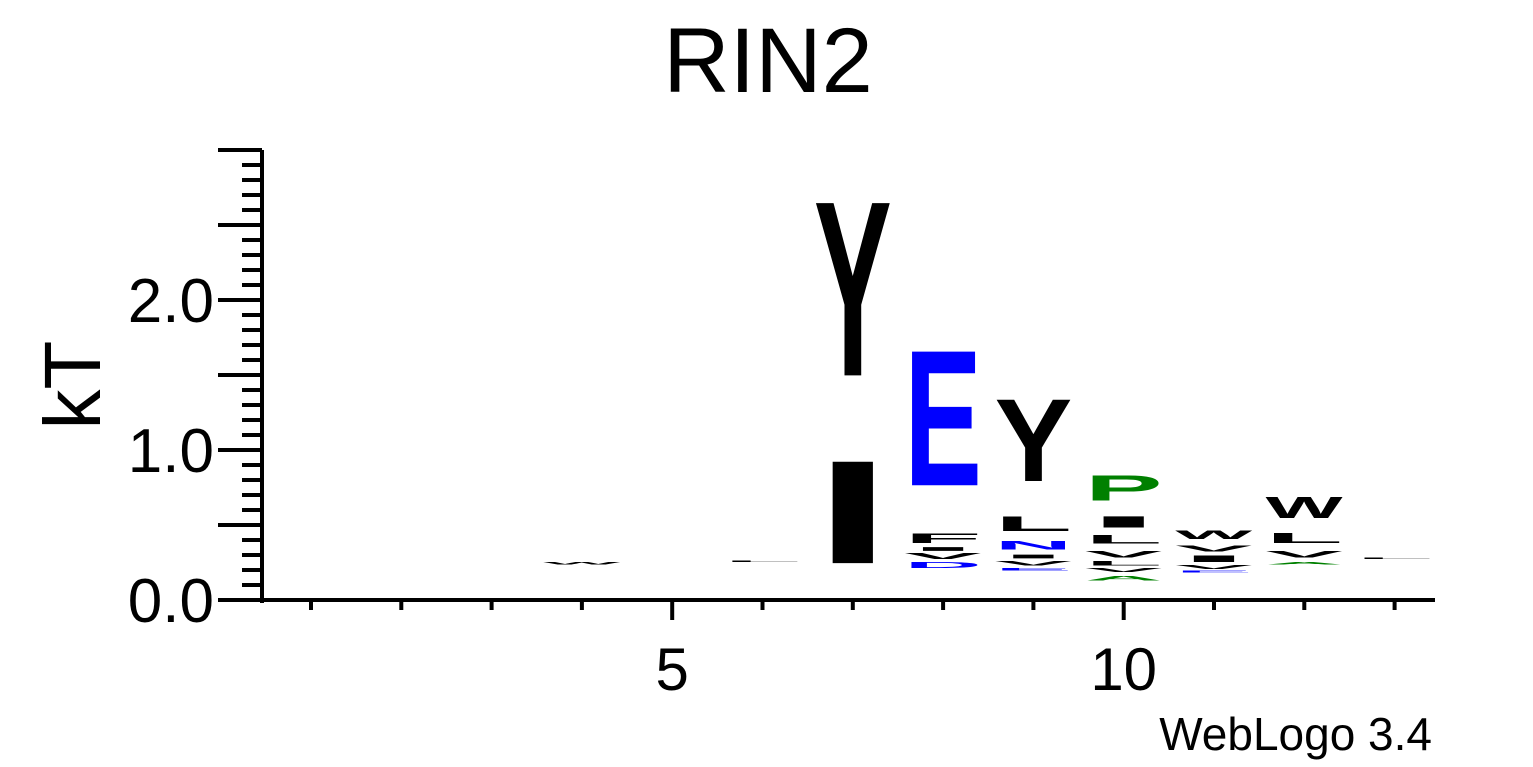 This screenshot has width=1533, height=767. I want to click on y-axis-label: kT, so click(72, 385).